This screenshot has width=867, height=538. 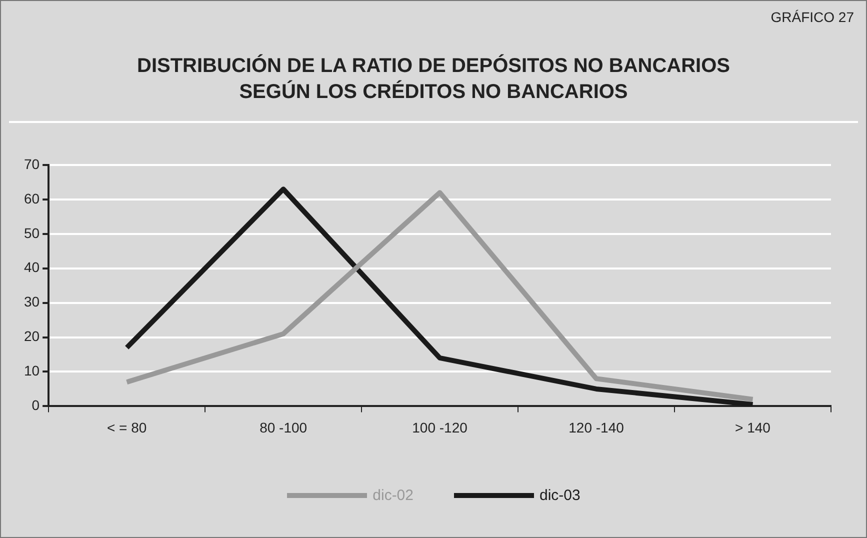 What do you see at coordinates (32, 164) in the screenshot?
I see `y-tick-label: 70` at bounding box center [32, 164].